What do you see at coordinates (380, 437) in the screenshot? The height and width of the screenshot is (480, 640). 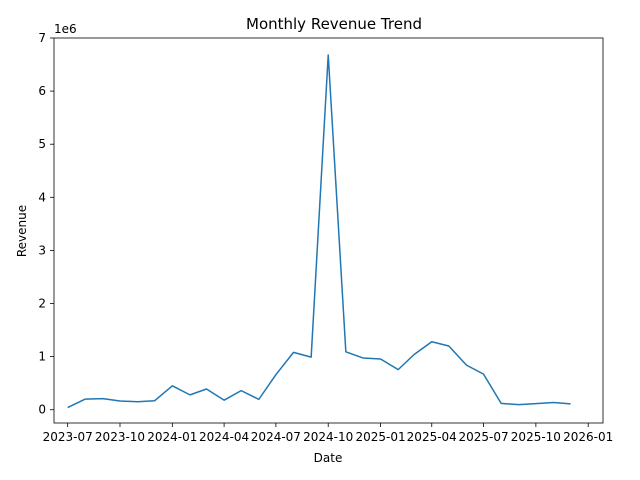 I see `x-tick-label: 2025-01` at bounding box center [380, 437].